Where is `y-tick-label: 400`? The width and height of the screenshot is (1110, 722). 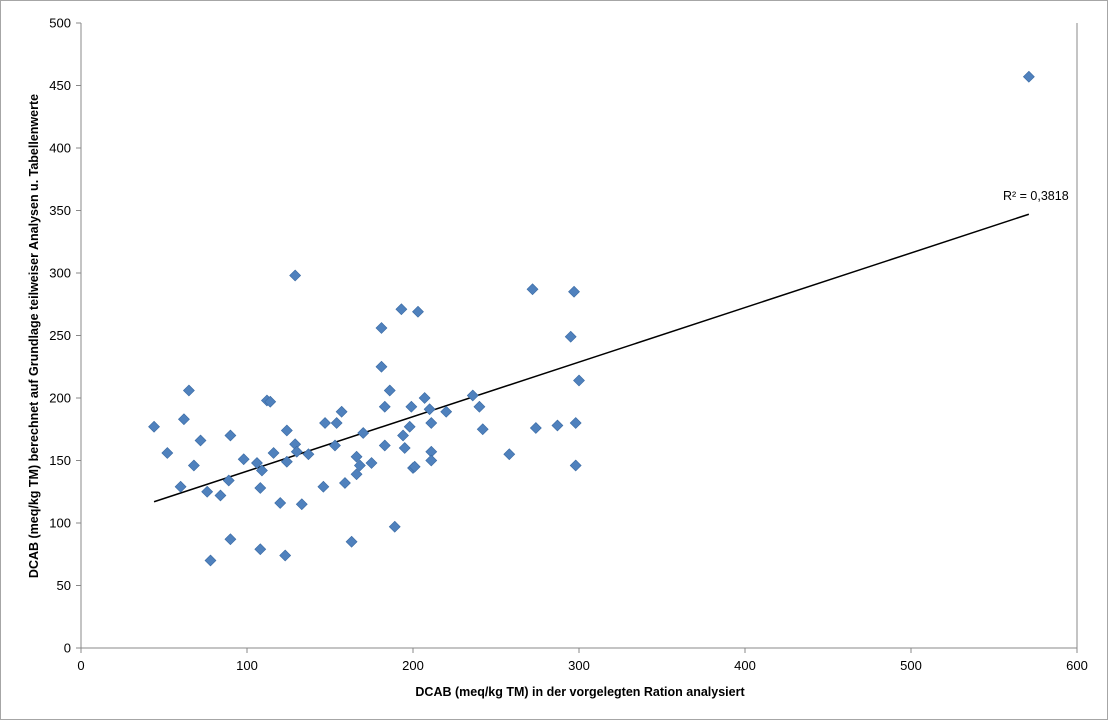
y-tick-label: 400 is located at coordinates (60, 148).